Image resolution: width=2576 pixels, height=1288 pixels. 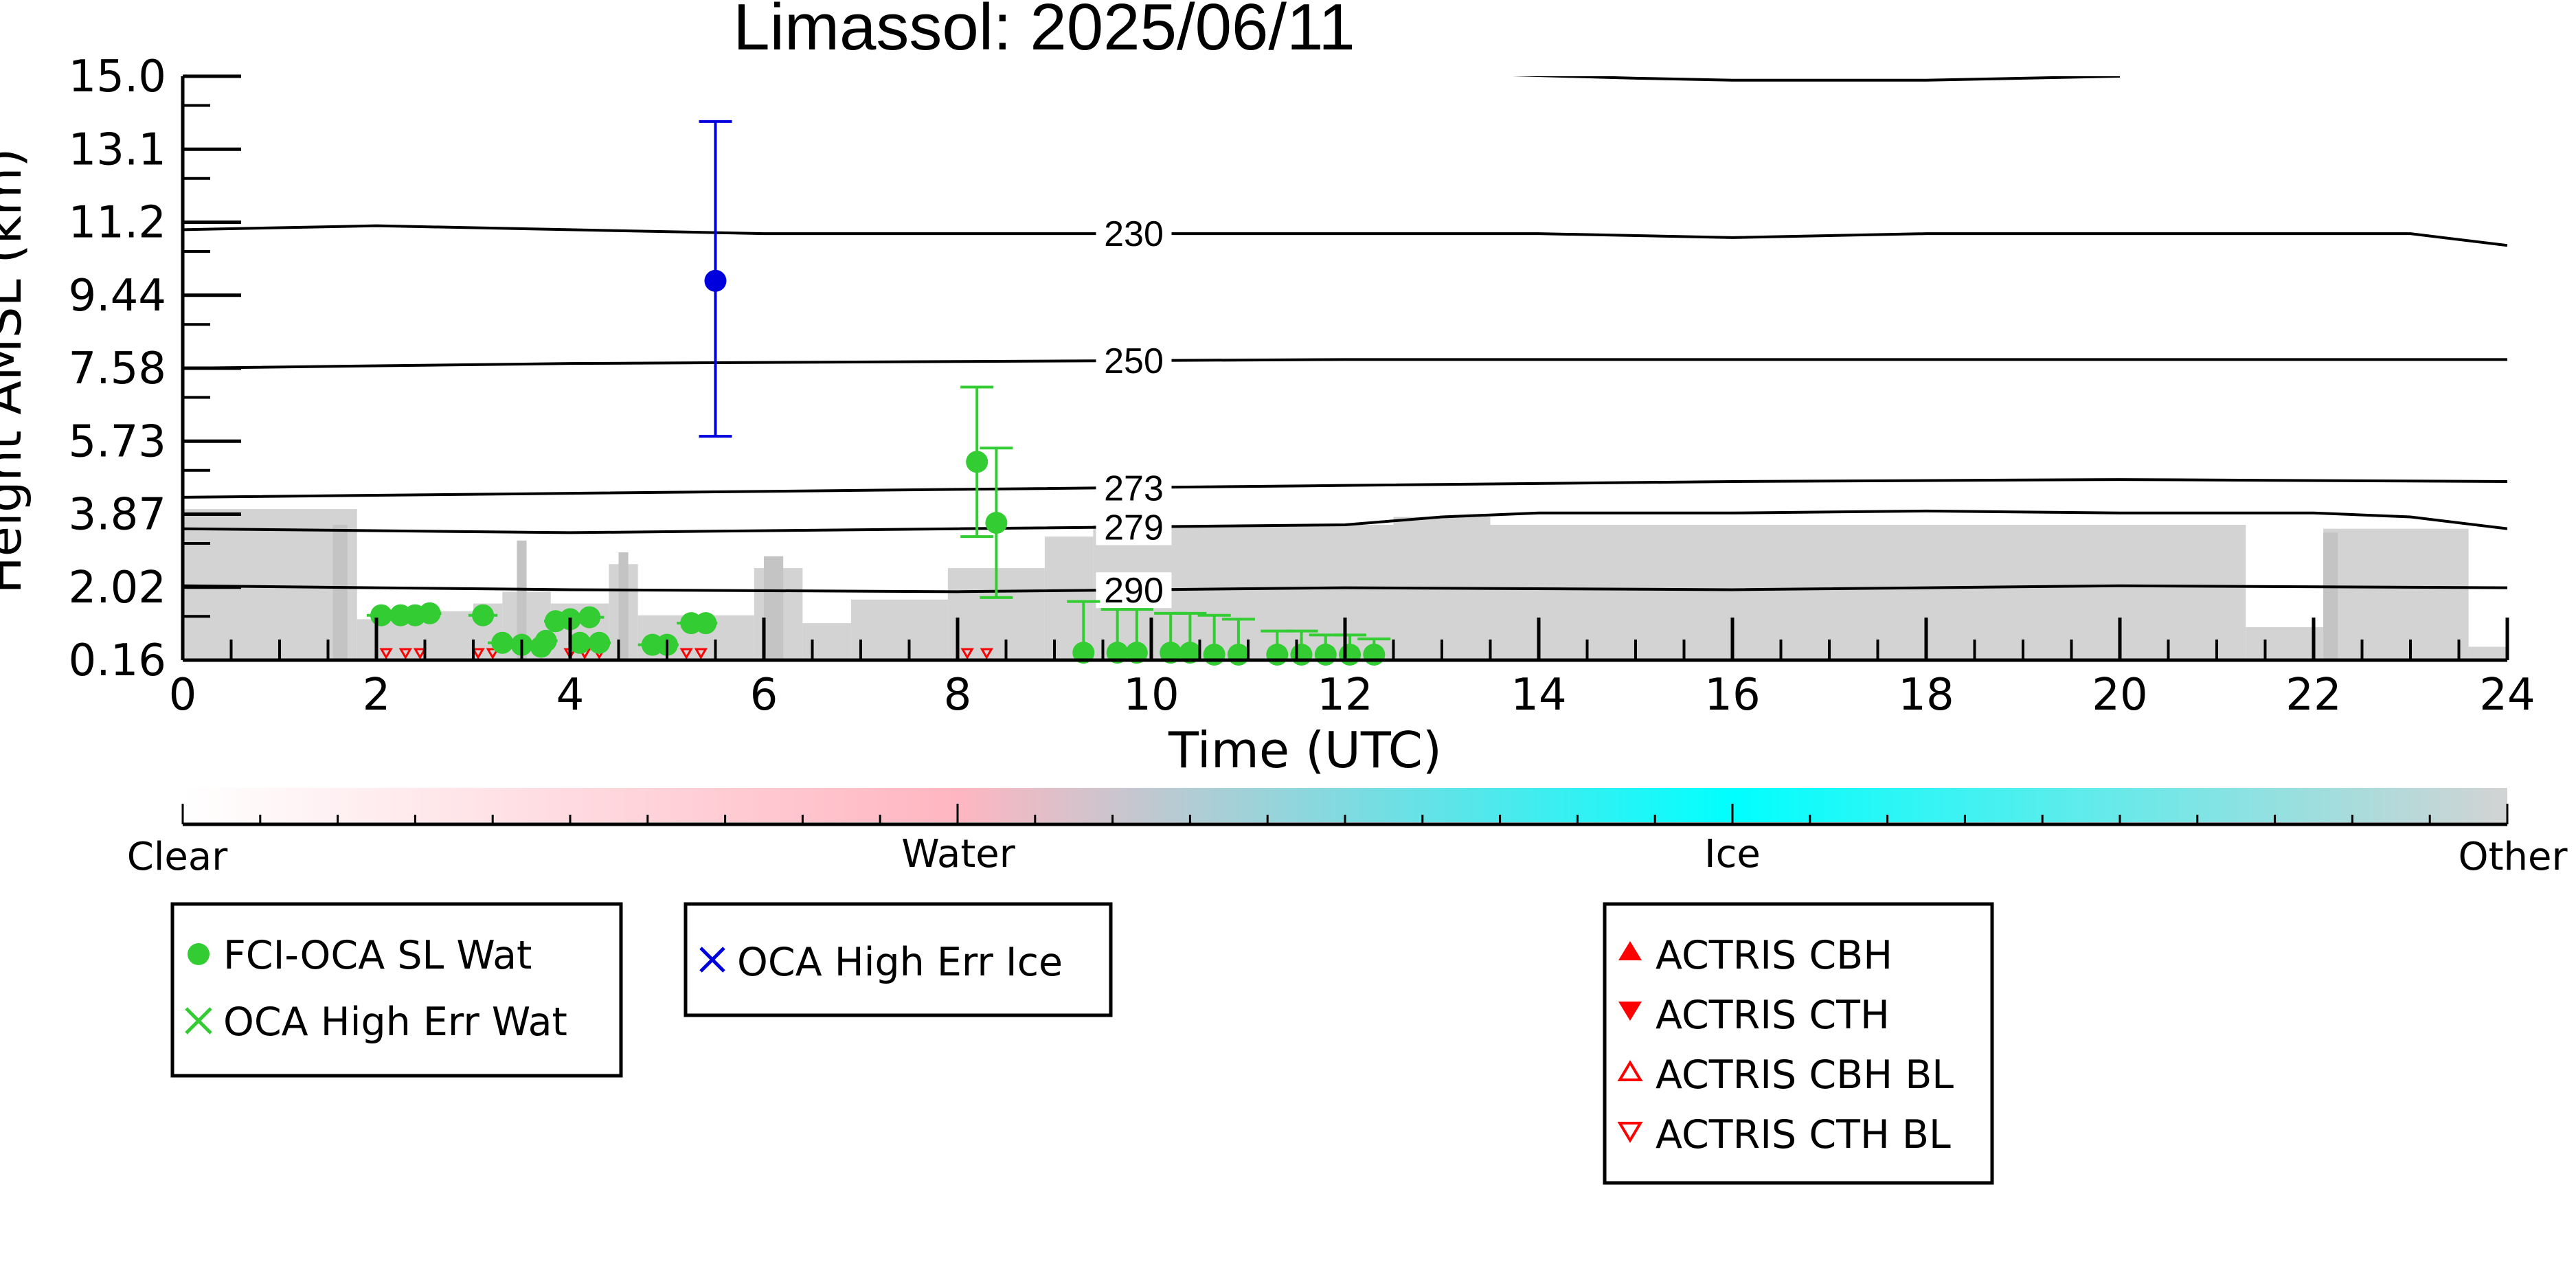 I want to click on legend-marker-triangle-down-filled, so click(x=1630, y=1011).